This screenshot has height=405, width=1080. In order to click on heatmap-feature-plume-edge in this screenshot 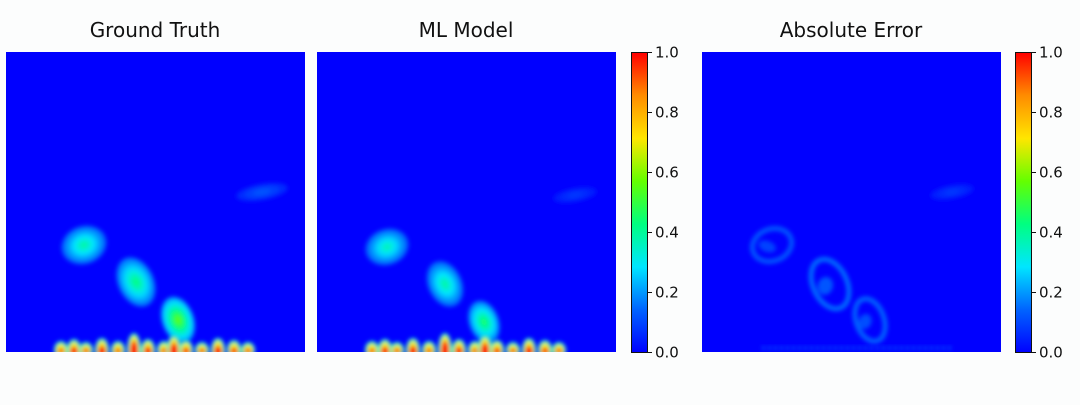, I will do `click(870, 320)`.